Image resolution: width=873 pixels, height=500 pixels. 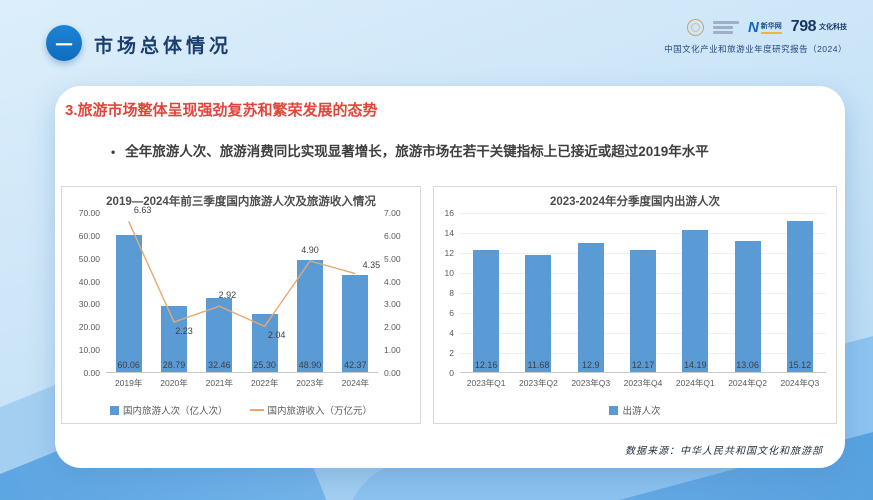 What do you see at coordinates (310, 365) in the screenshot?
I see `bar-value-label: 48.90` at bounding box center [310, 365].